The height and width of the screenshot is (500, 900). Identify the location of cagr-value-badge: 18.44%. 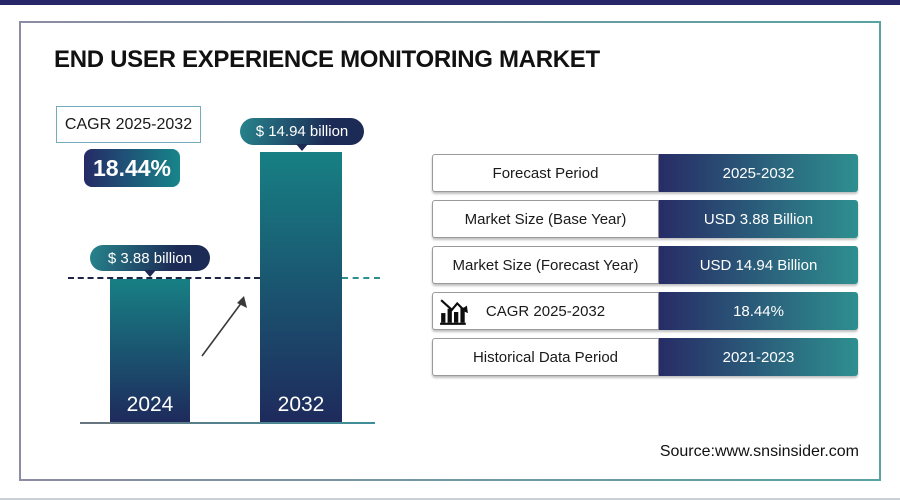
(132, 168).